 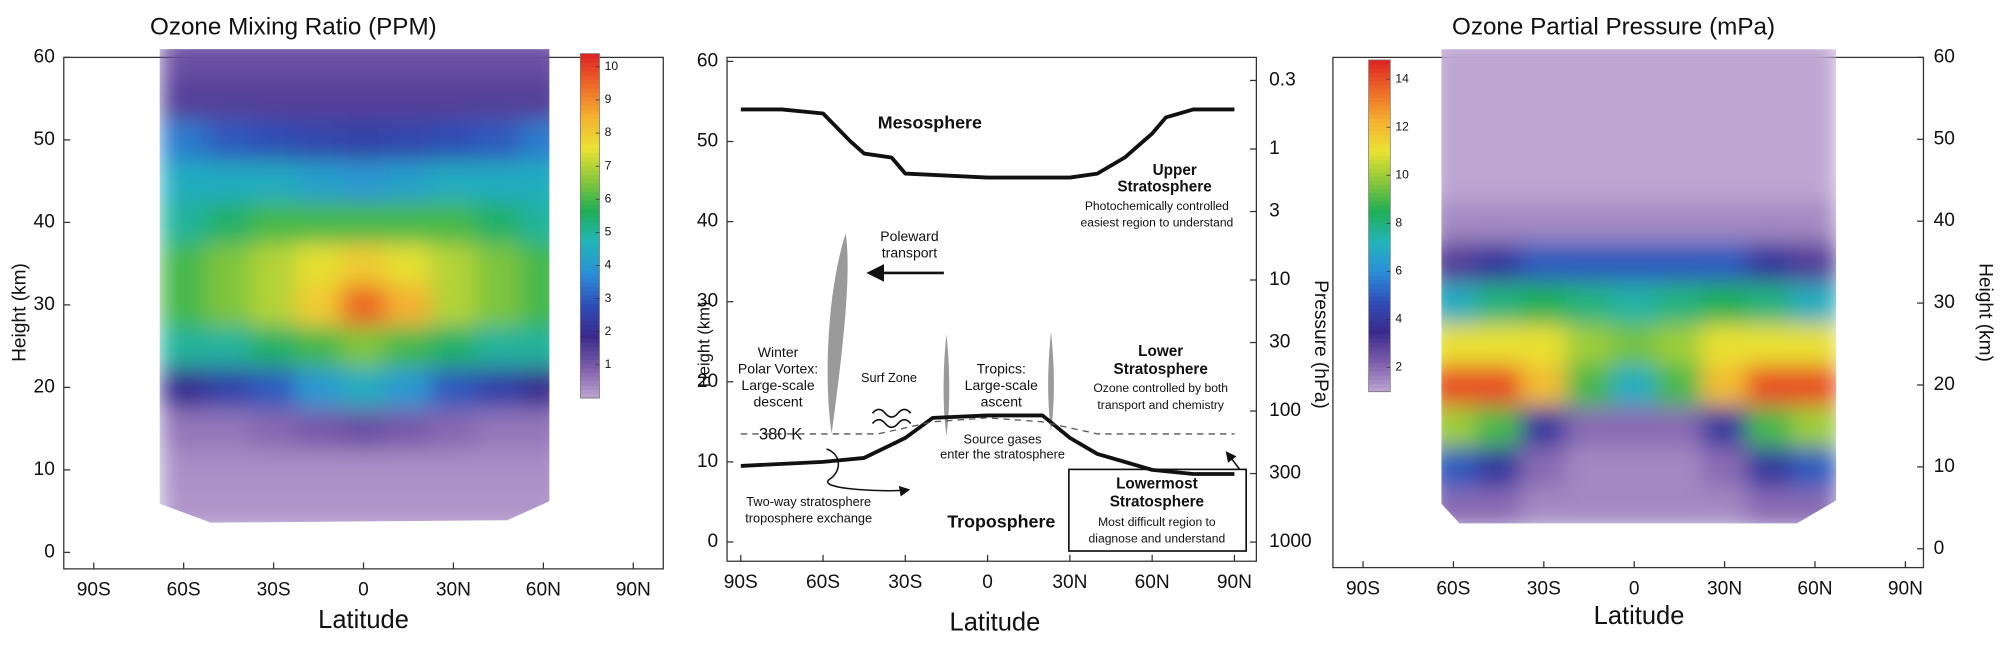 What do you see at coordinates (1944, 56) in the screenshot?
I see `y-tick-label: 60` at bounding box center [1944, 56].